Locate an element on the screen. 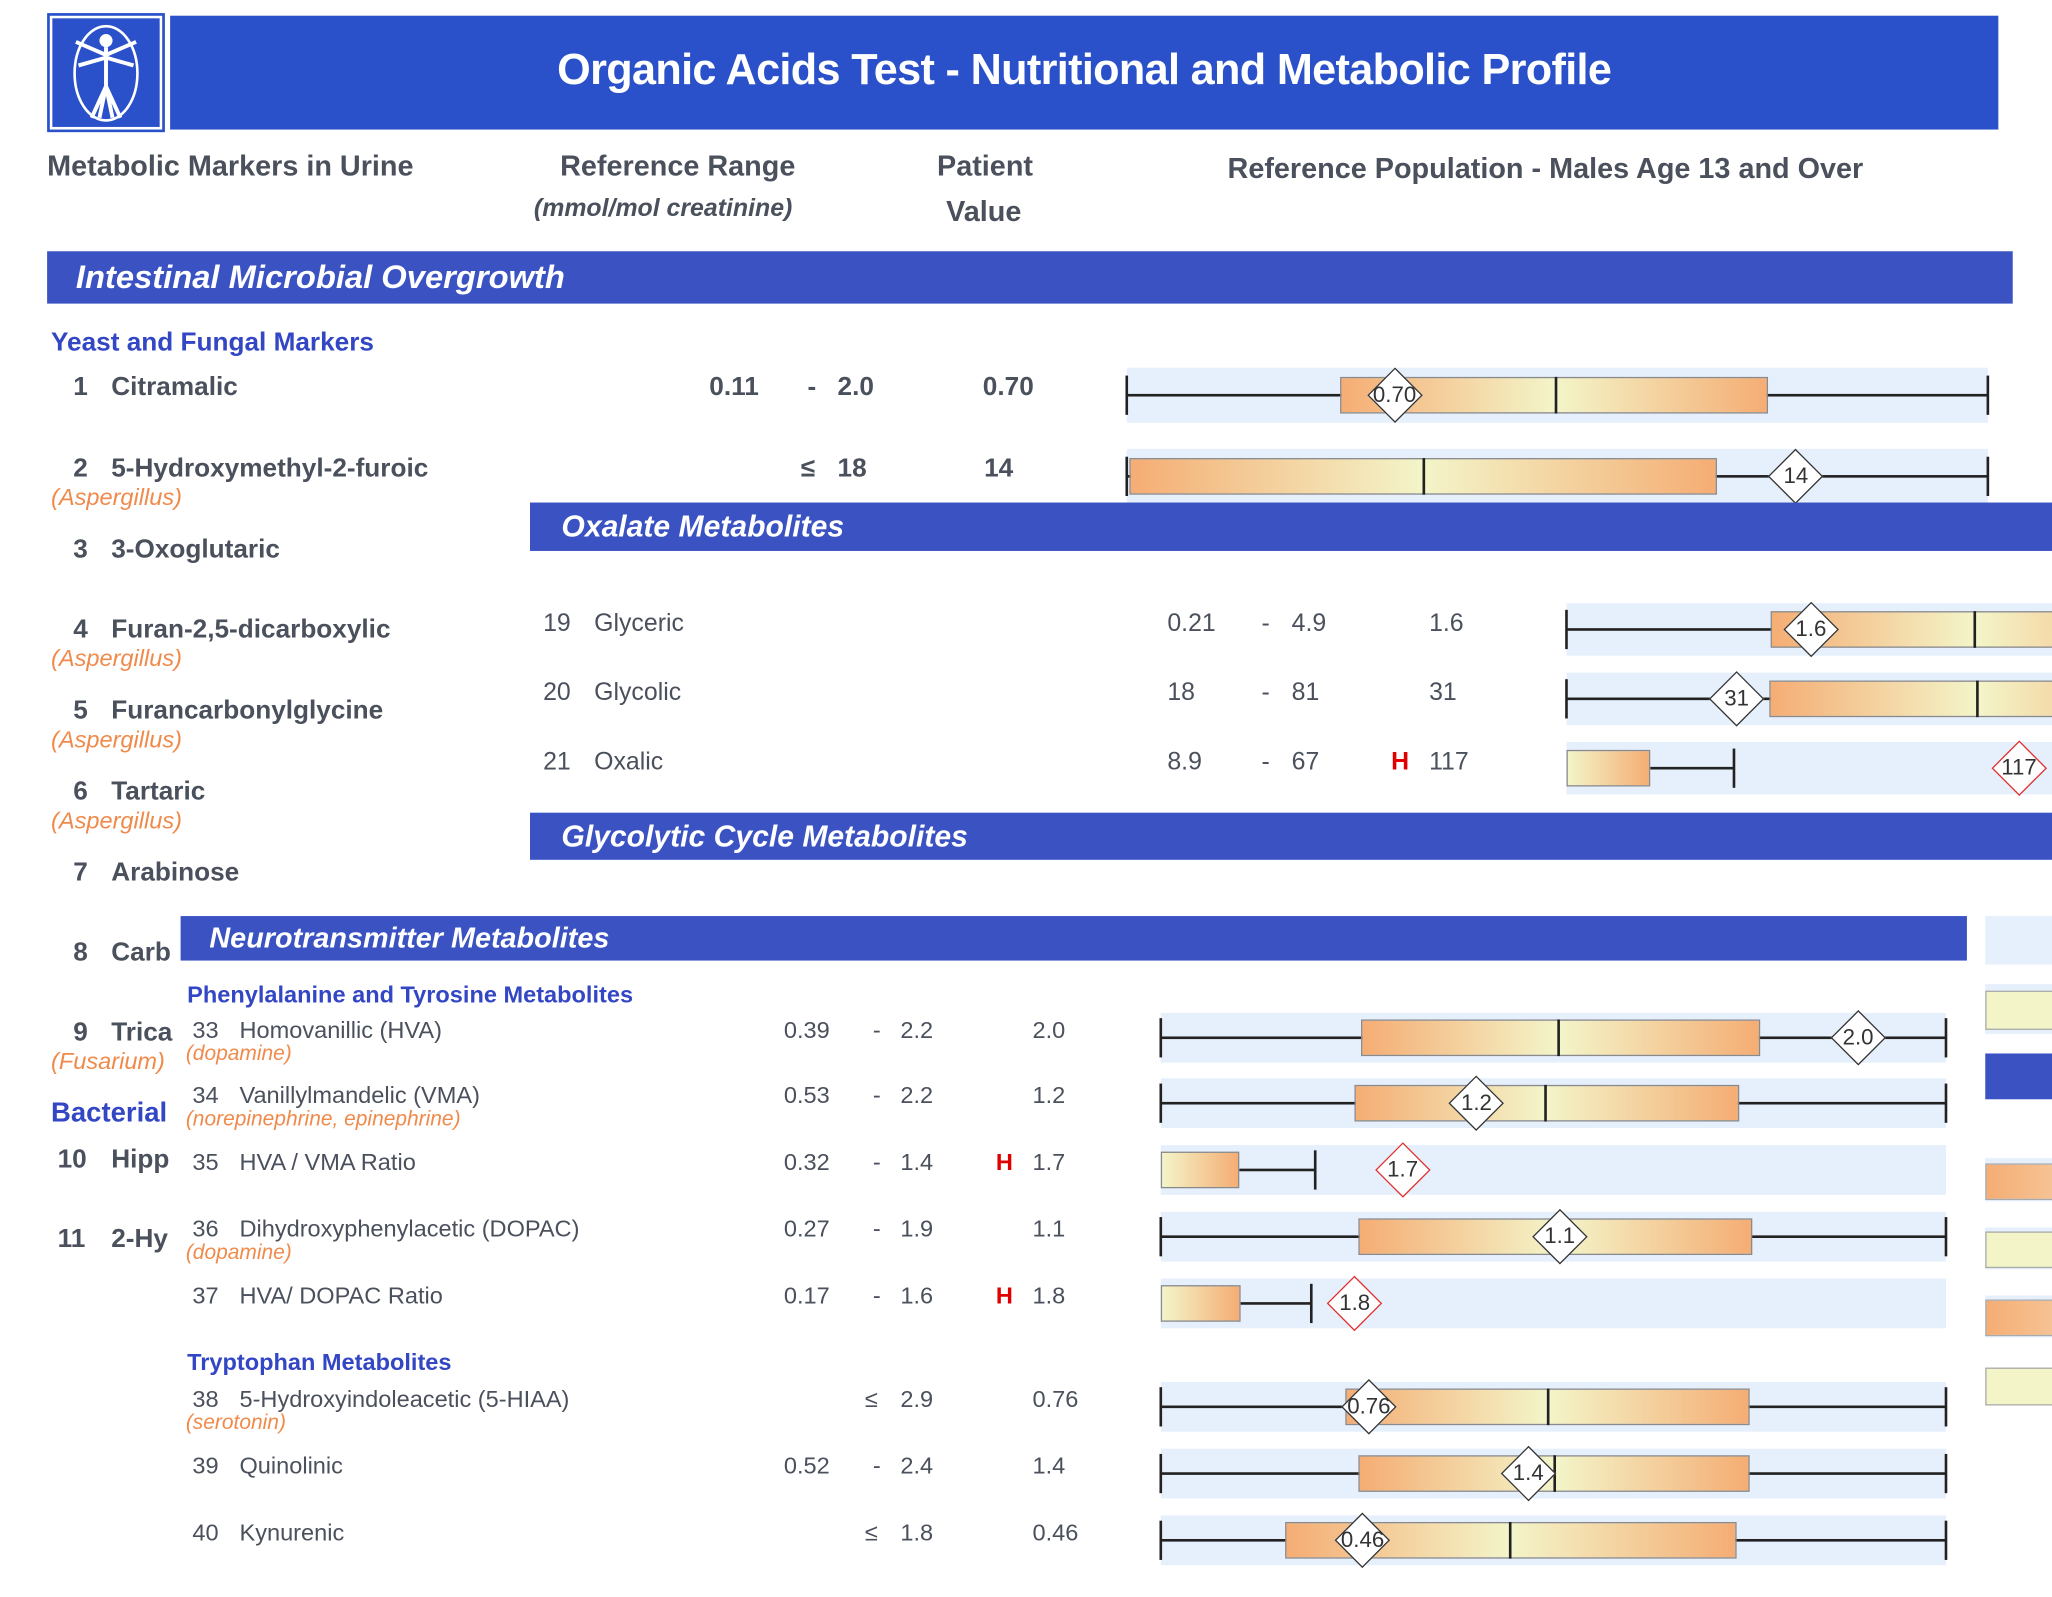  range-low: 0.17 is located at coordinates (806, 1295).